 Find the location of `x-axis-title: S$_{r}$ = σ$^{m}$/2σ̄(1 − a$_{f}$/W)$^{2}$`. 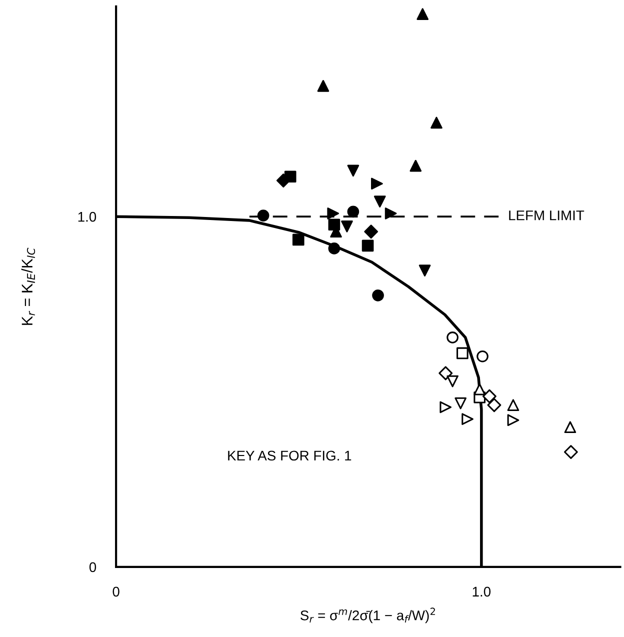

x-axis-title: S$_{r}$ = σ$^{m}$/2σ̄(1 − a$_{f}$/W)$^{2}$ is located at coordinates (367, 616).